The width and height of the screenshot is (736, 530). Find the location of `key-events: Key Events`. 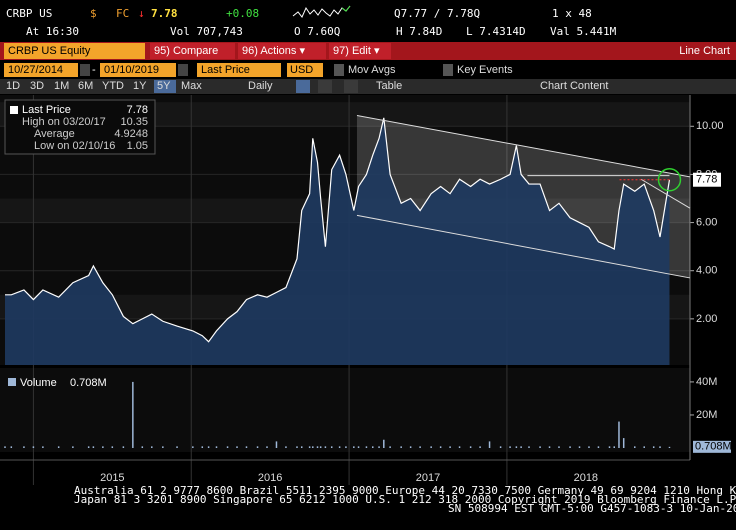

key-events: Key Events is located at coordinates (485, 70).